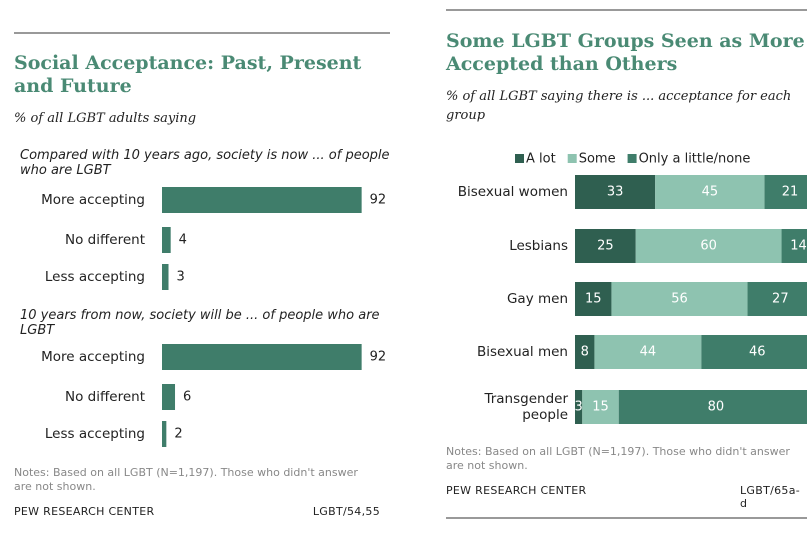 The image size is (807, 533). What do you see at coordinates (538, 246) in the screenshot?
I see `category-label: Lesbians` at bounding box center [538, 246].